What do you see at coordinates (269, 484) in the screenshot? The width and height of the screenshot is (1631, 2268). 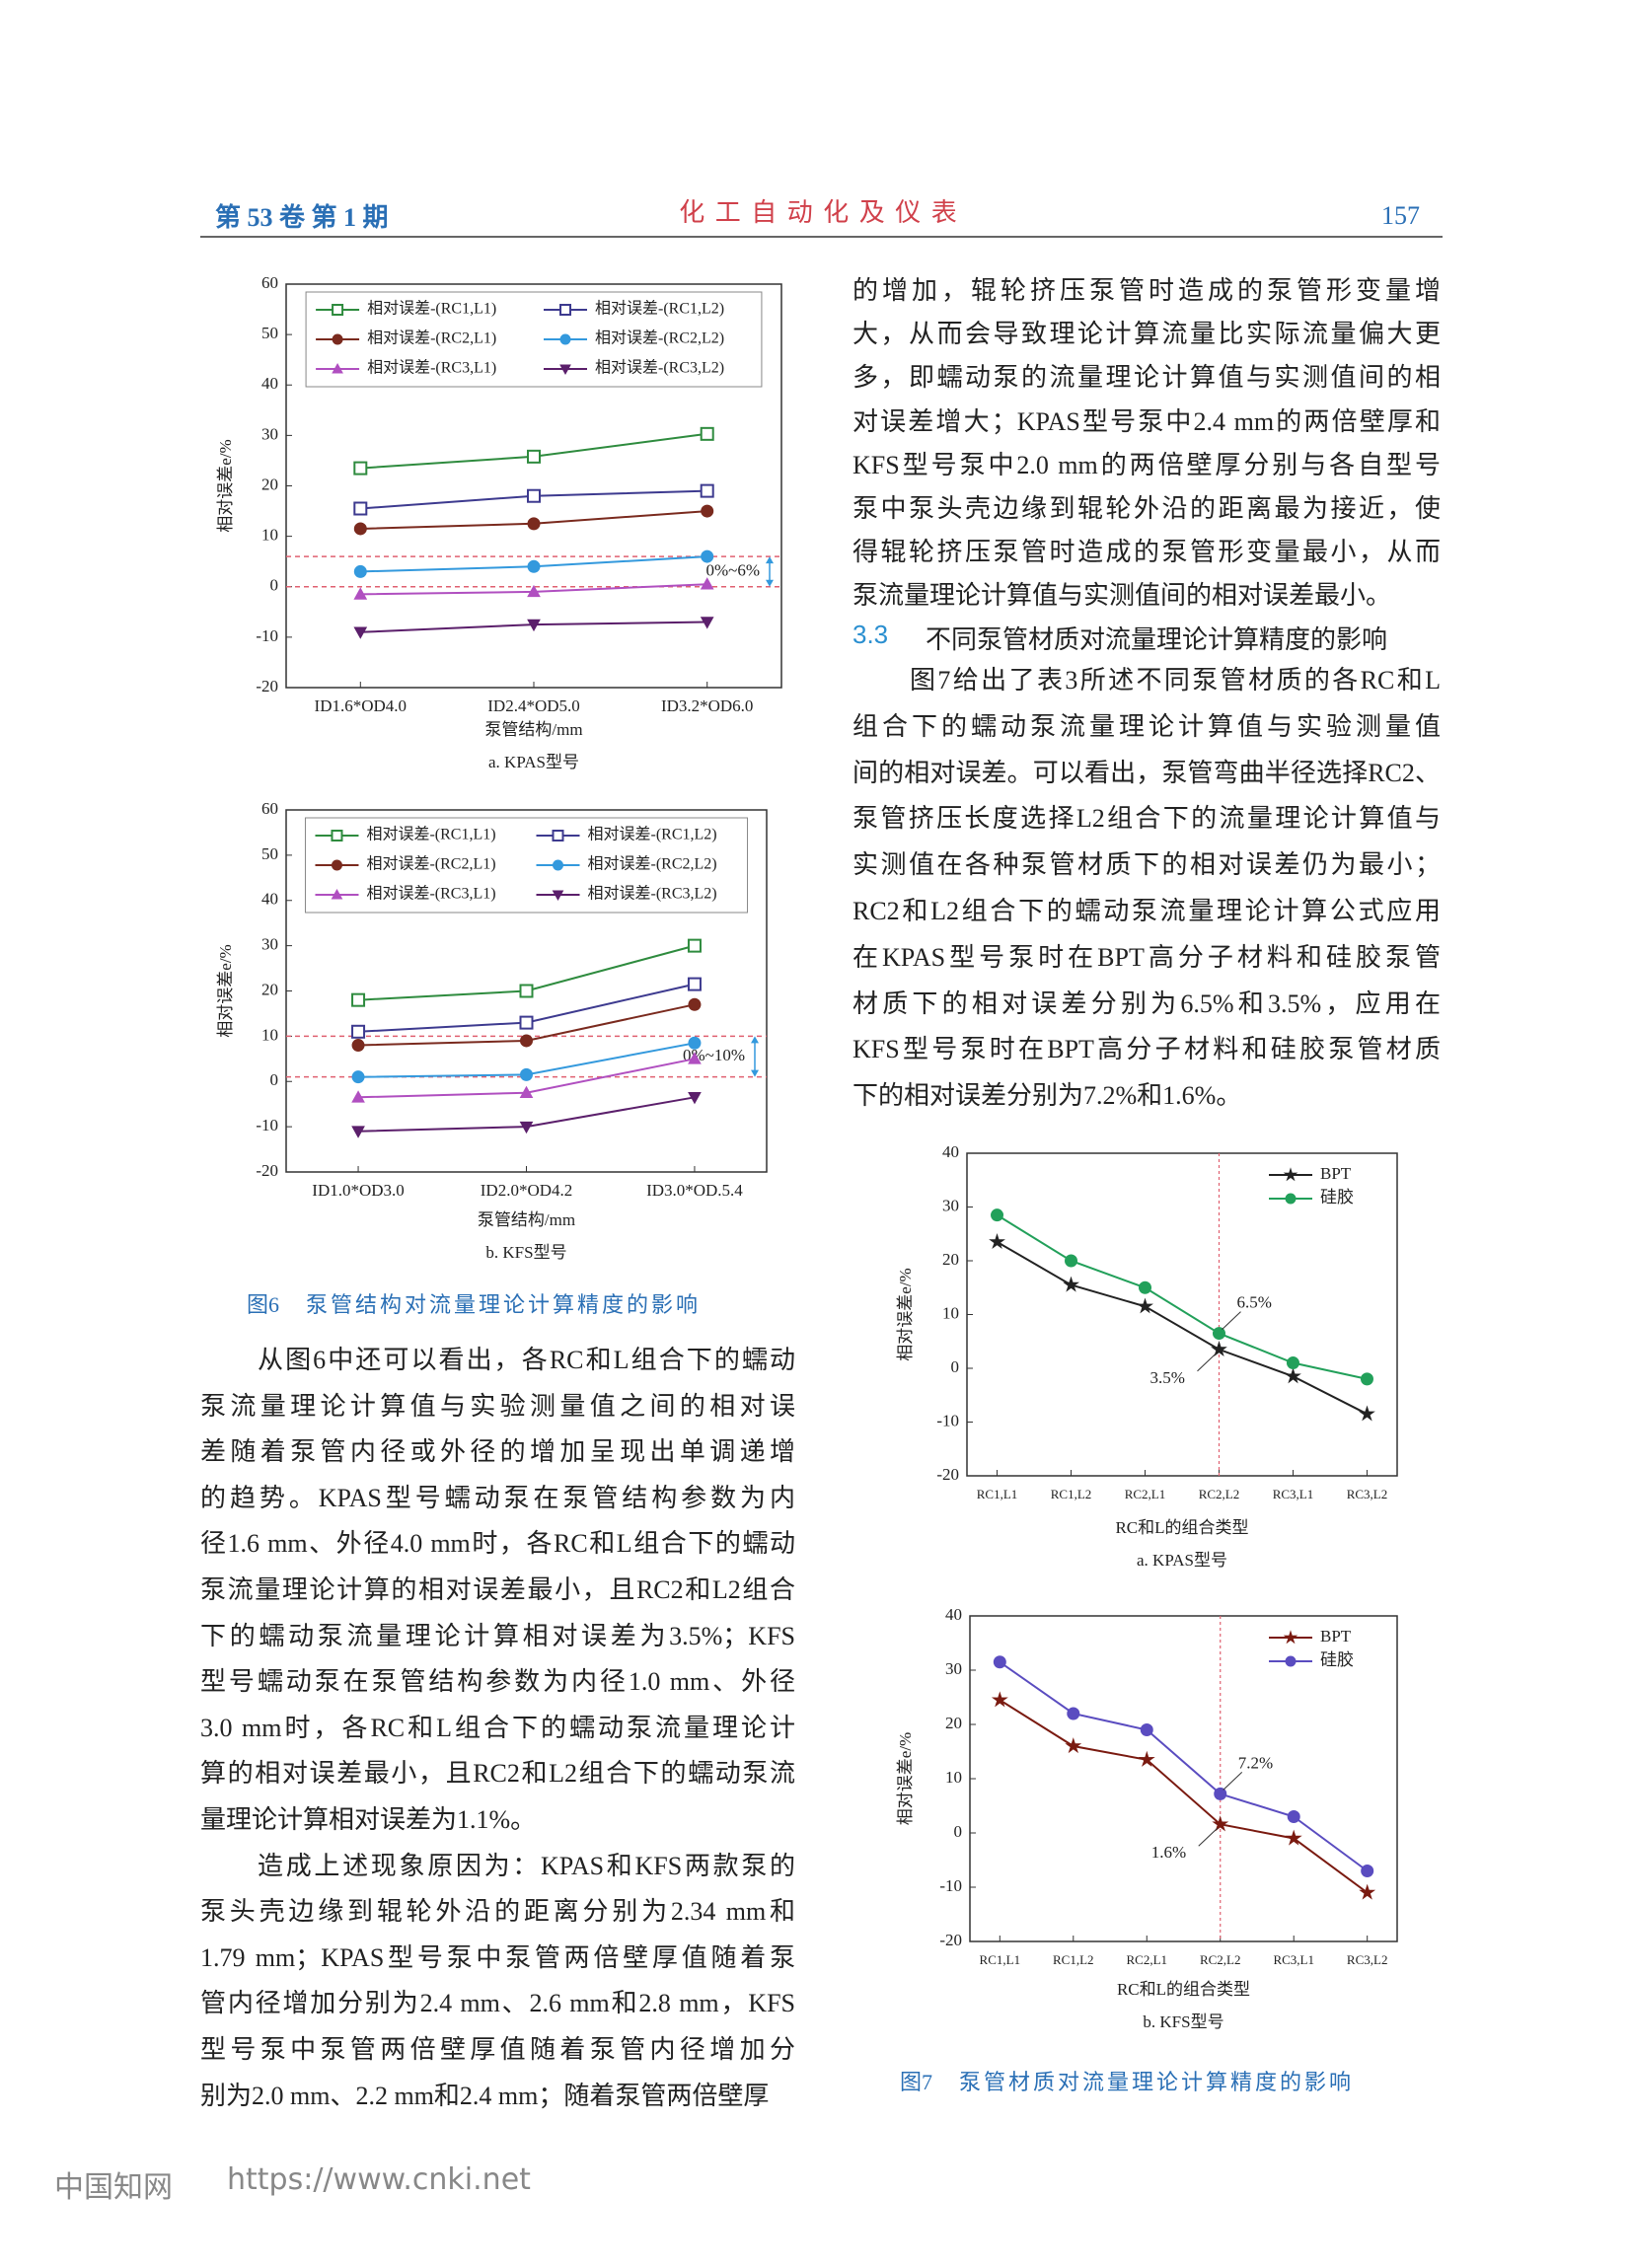 I see `y-tick-label: 20` at bounding box center [269, 484].